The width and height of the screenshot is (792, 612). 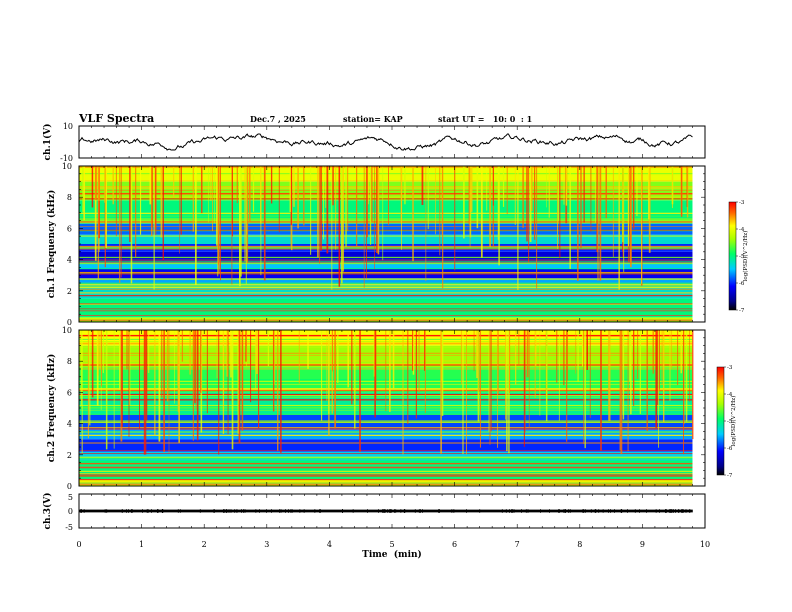 I want to click on ch3-ytick-mid: 0, so click(x=70, y=511).